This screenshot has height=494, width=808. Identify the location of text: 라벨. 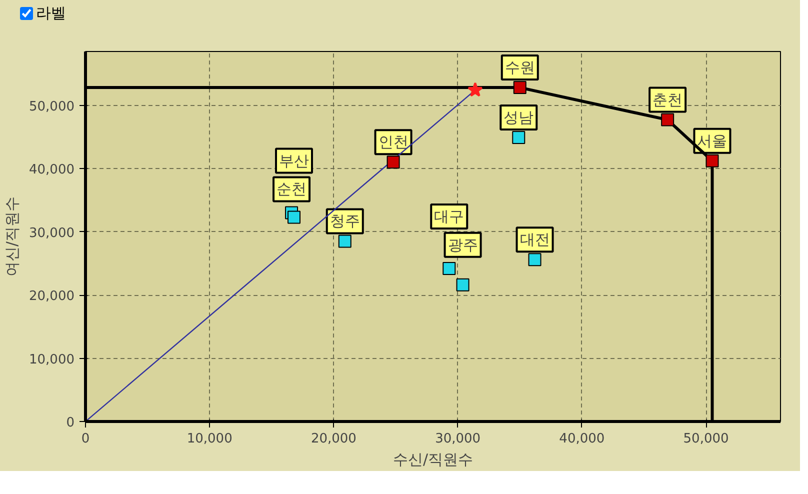
(51, 13).